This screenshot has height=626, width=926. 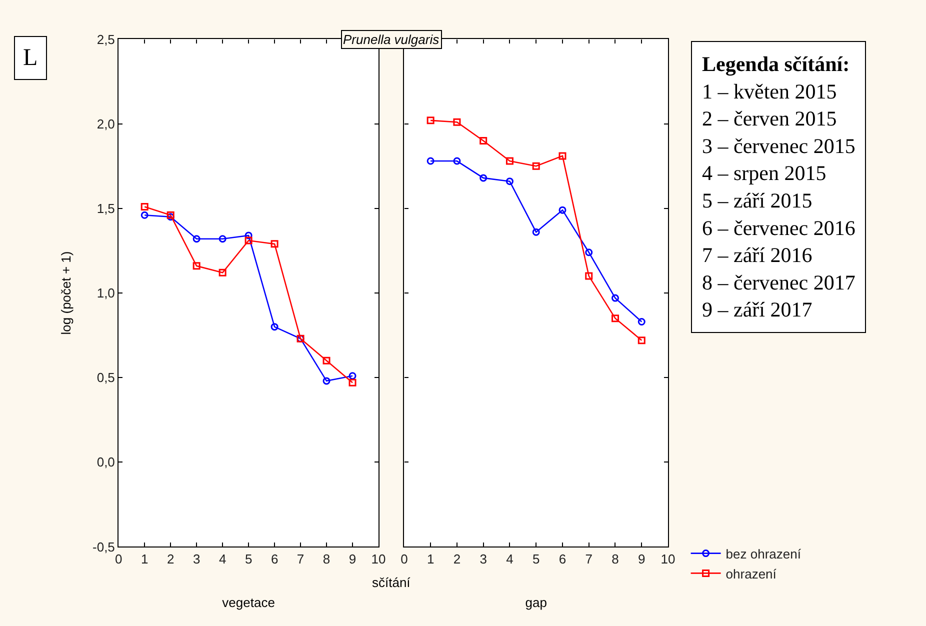 I want to click on y-tick-label: 0,0, so click(x=105, y=462).